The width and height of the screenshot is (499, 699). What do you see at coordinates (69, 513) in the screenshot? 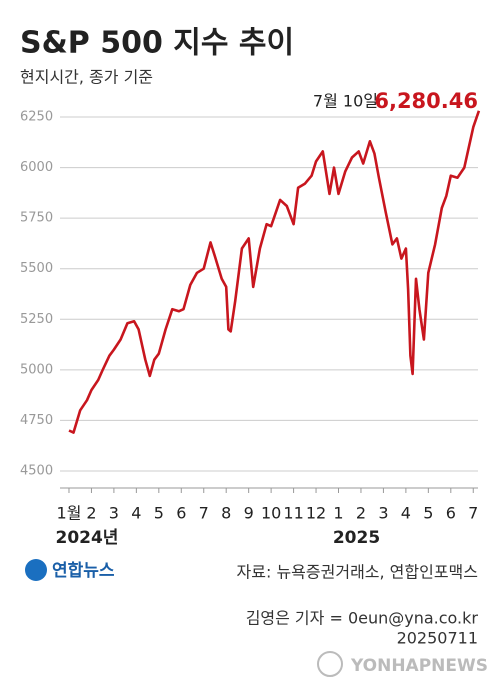
I see `x-tick-label: 1월` at bounding box center [69, 513].